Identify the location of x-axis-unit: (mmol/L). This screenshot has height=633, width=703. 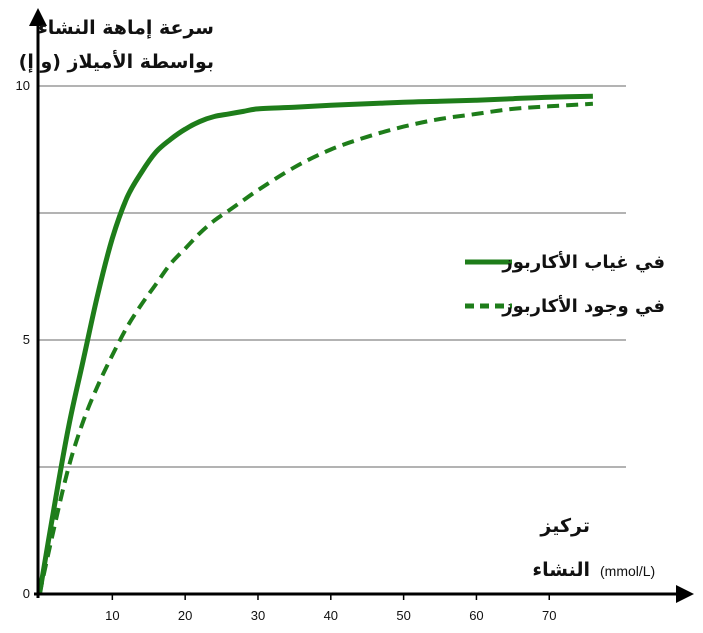
(627, 571).